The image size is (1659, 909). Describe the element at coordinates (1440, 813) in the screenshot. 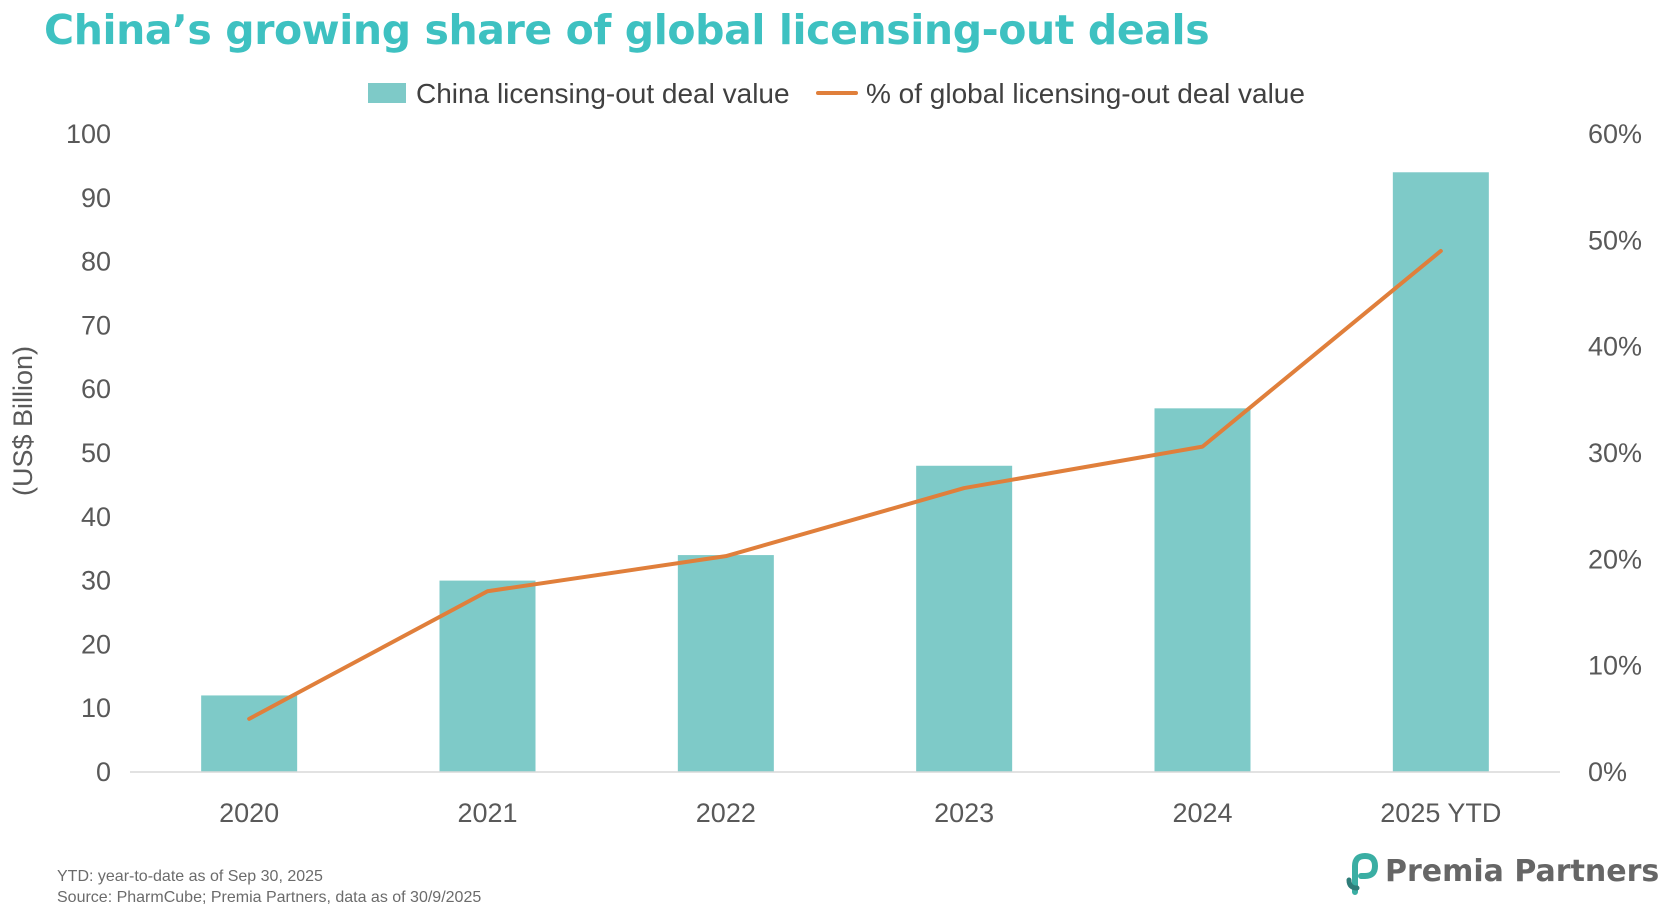

I see `x-tick-label: 2025 YTD` at that location.